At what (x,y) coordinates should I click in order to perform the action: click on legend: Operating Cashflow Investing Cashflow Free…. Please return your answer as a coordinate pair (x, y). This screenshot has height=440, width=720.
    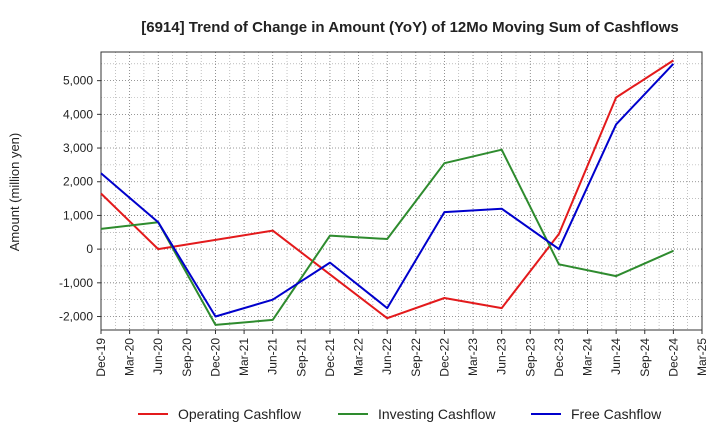
    Looking at the image, I should click on (400, 414).